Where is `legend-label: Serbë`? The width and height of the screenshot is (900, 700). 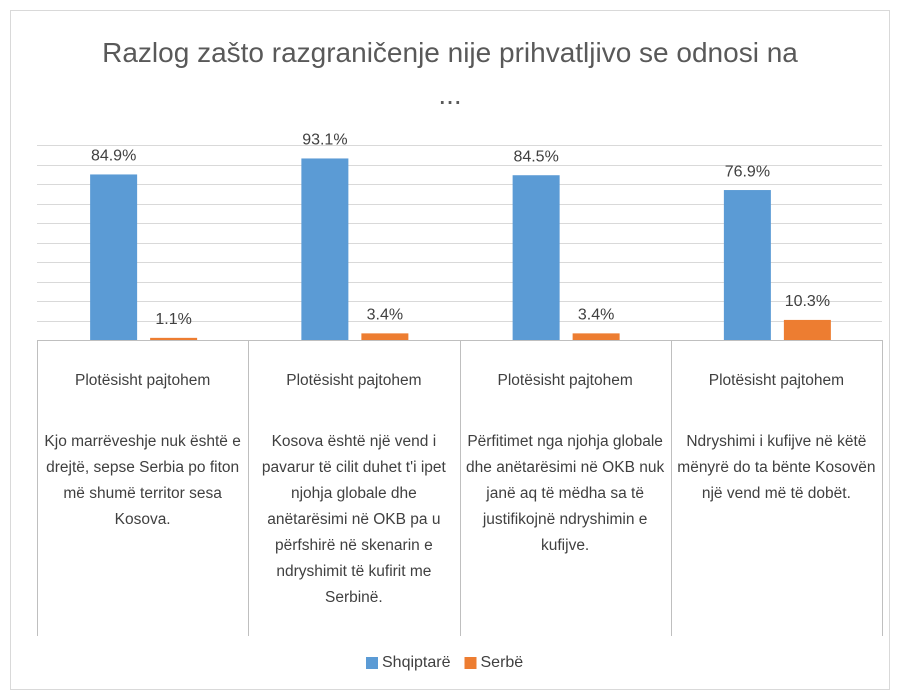 legend-label: Serbë is located at coordinates (502, 662).